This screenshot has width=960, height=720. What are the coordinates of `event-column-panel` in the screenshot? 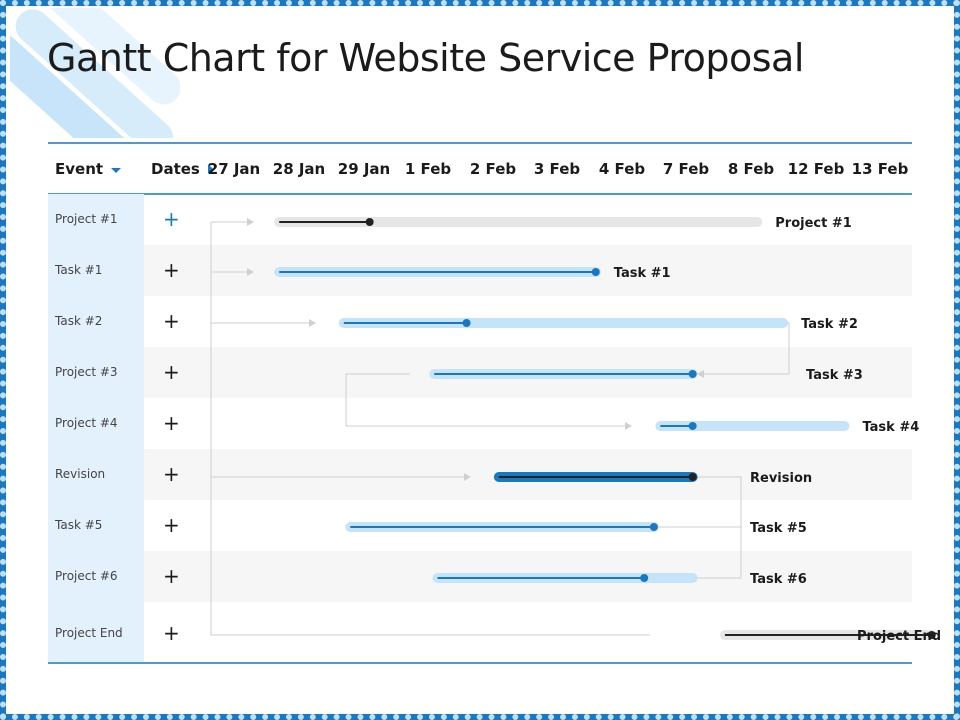 It's located at (96, 428).